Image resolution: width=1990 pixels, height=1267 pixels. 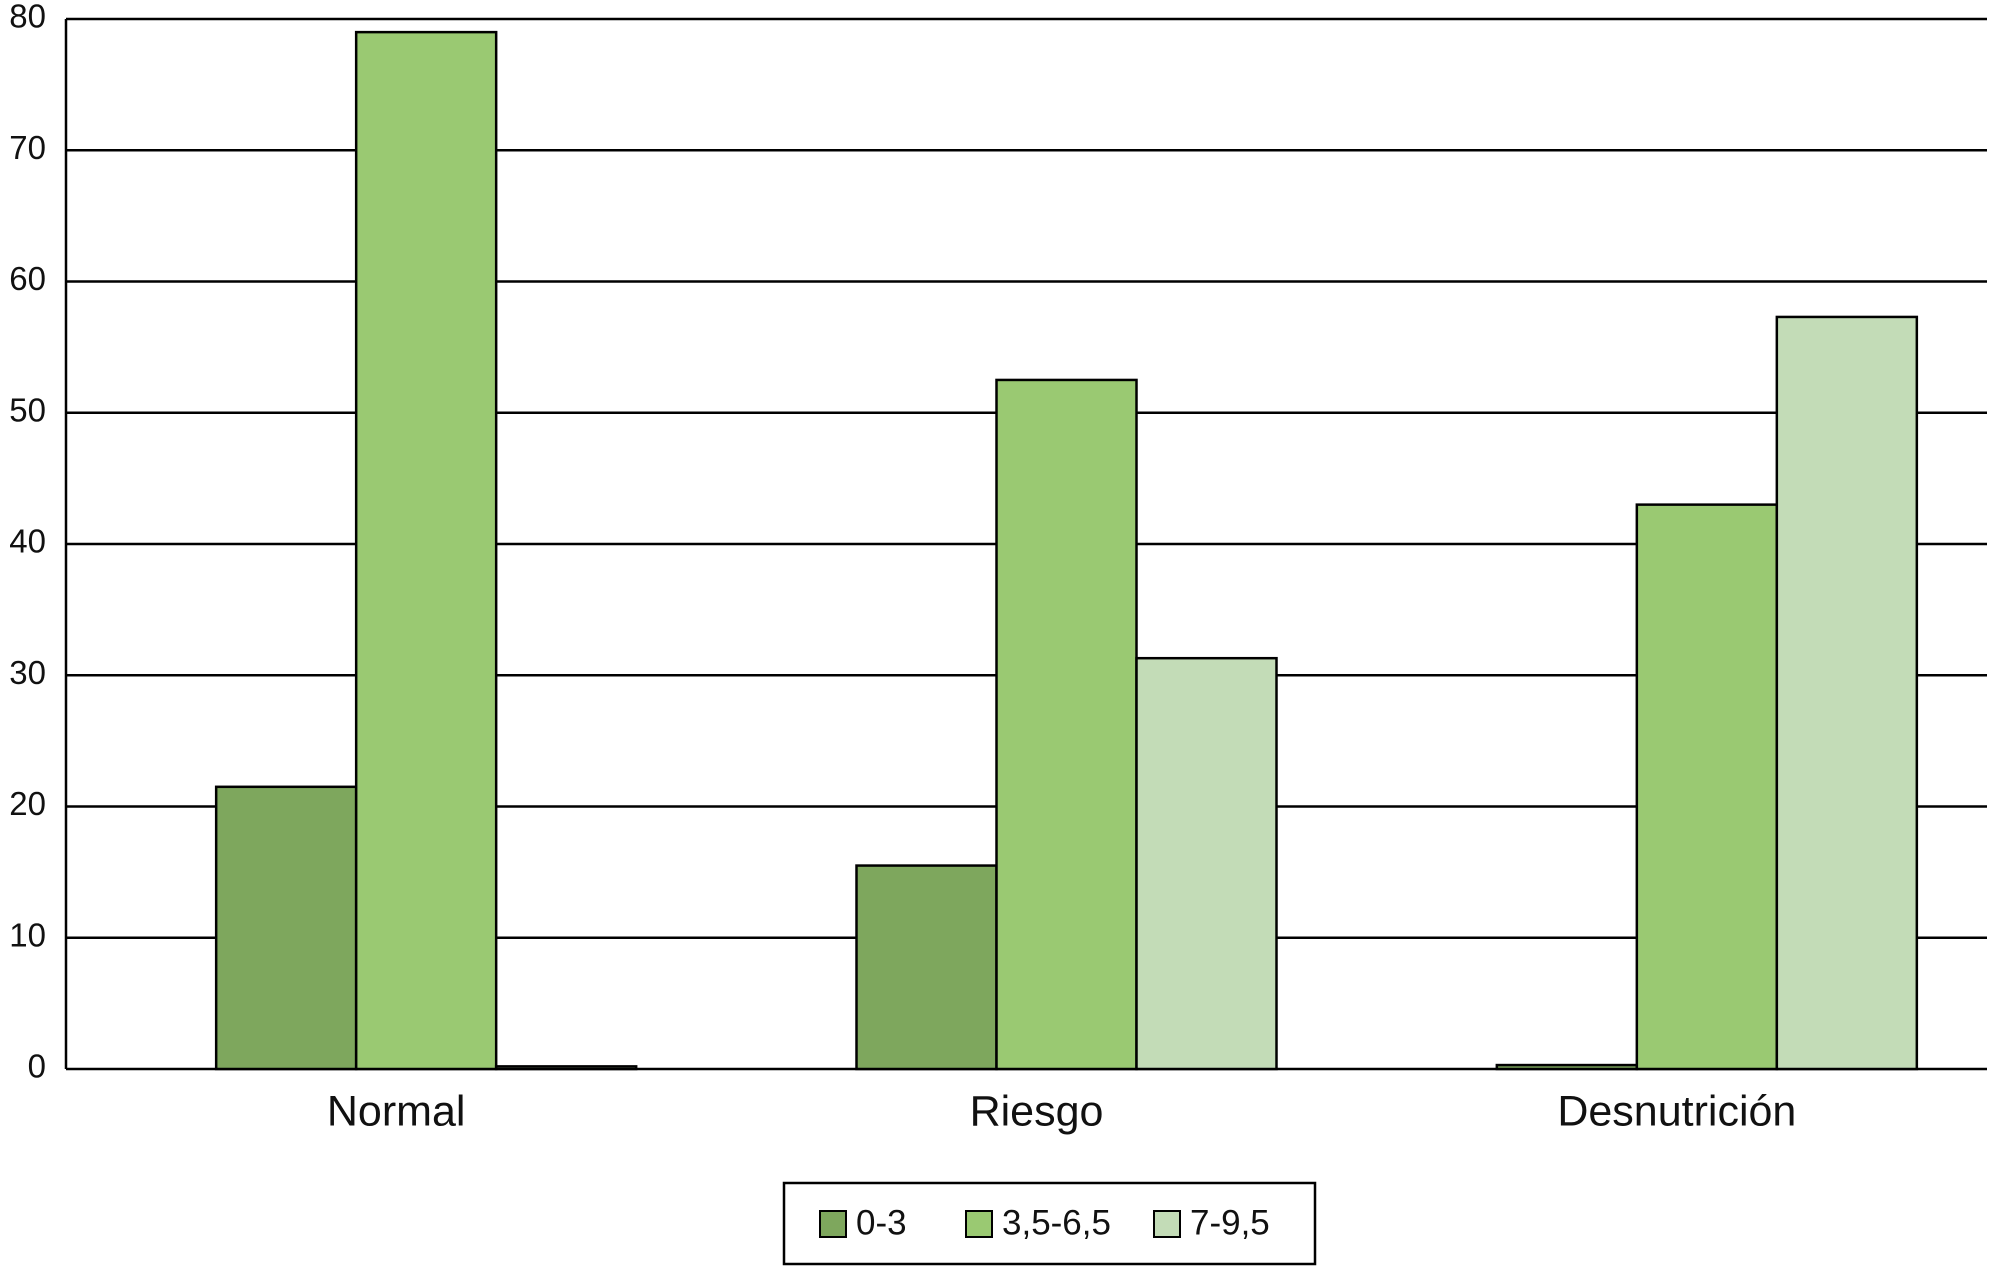 What do you see at coordinates (881, 1222) in the screenshot?
I see `legend-label: 0-3` at bounding box center [881, 1222].